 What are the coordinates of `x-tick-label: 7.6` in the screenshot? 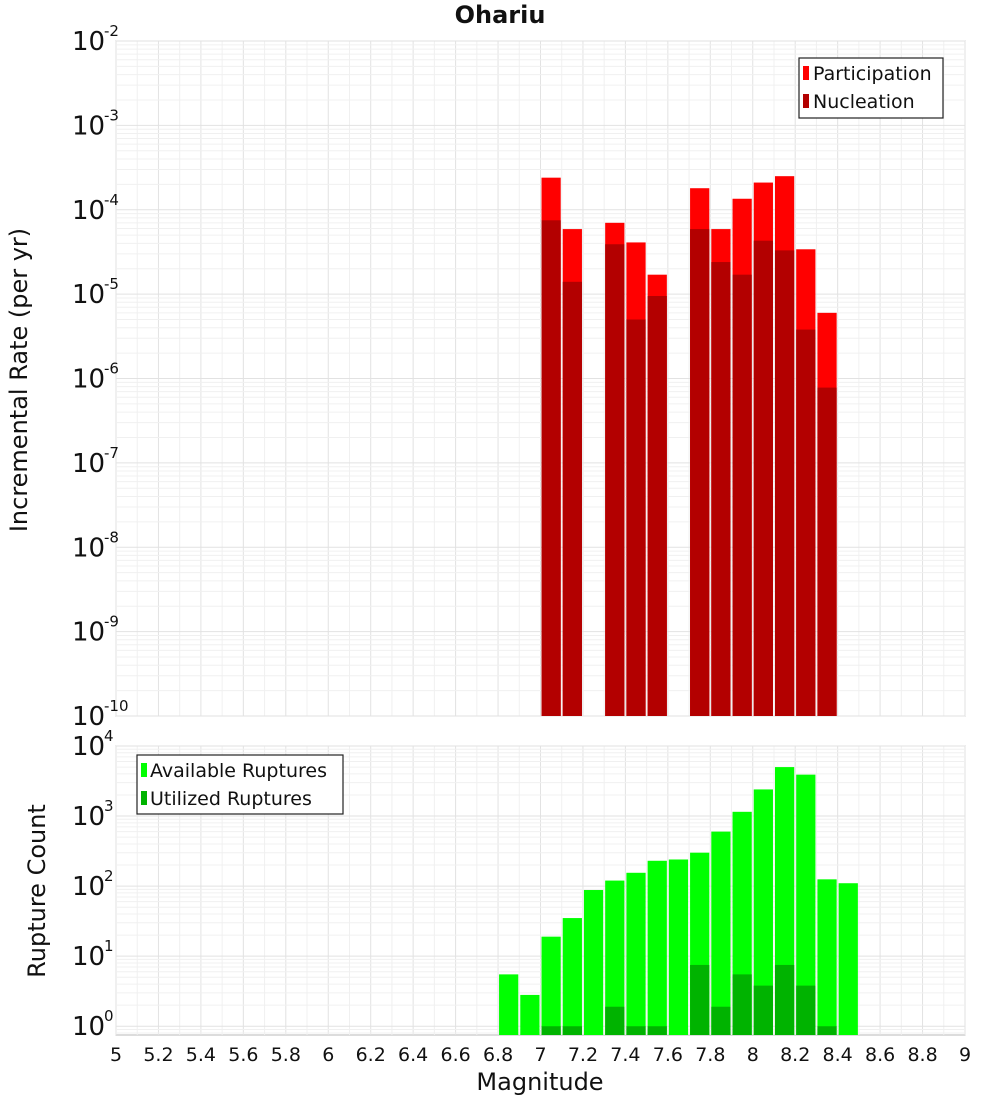 It's located at (668, 1055).